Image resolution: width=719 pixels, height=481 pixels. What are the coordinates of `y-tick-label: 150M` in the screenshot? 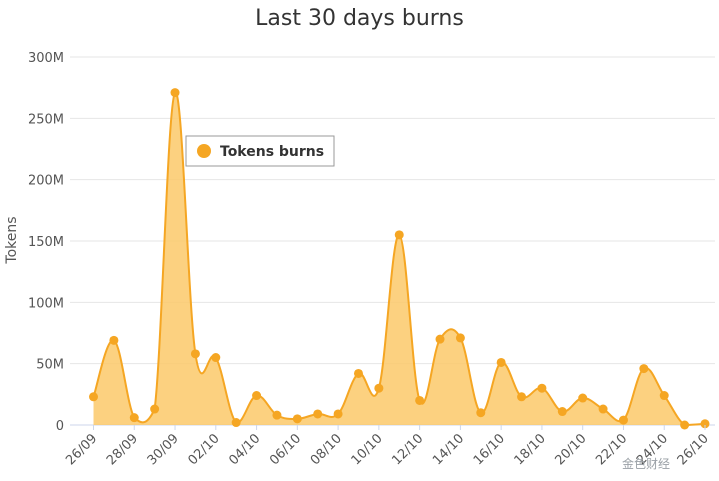 It's located at (46, 242).